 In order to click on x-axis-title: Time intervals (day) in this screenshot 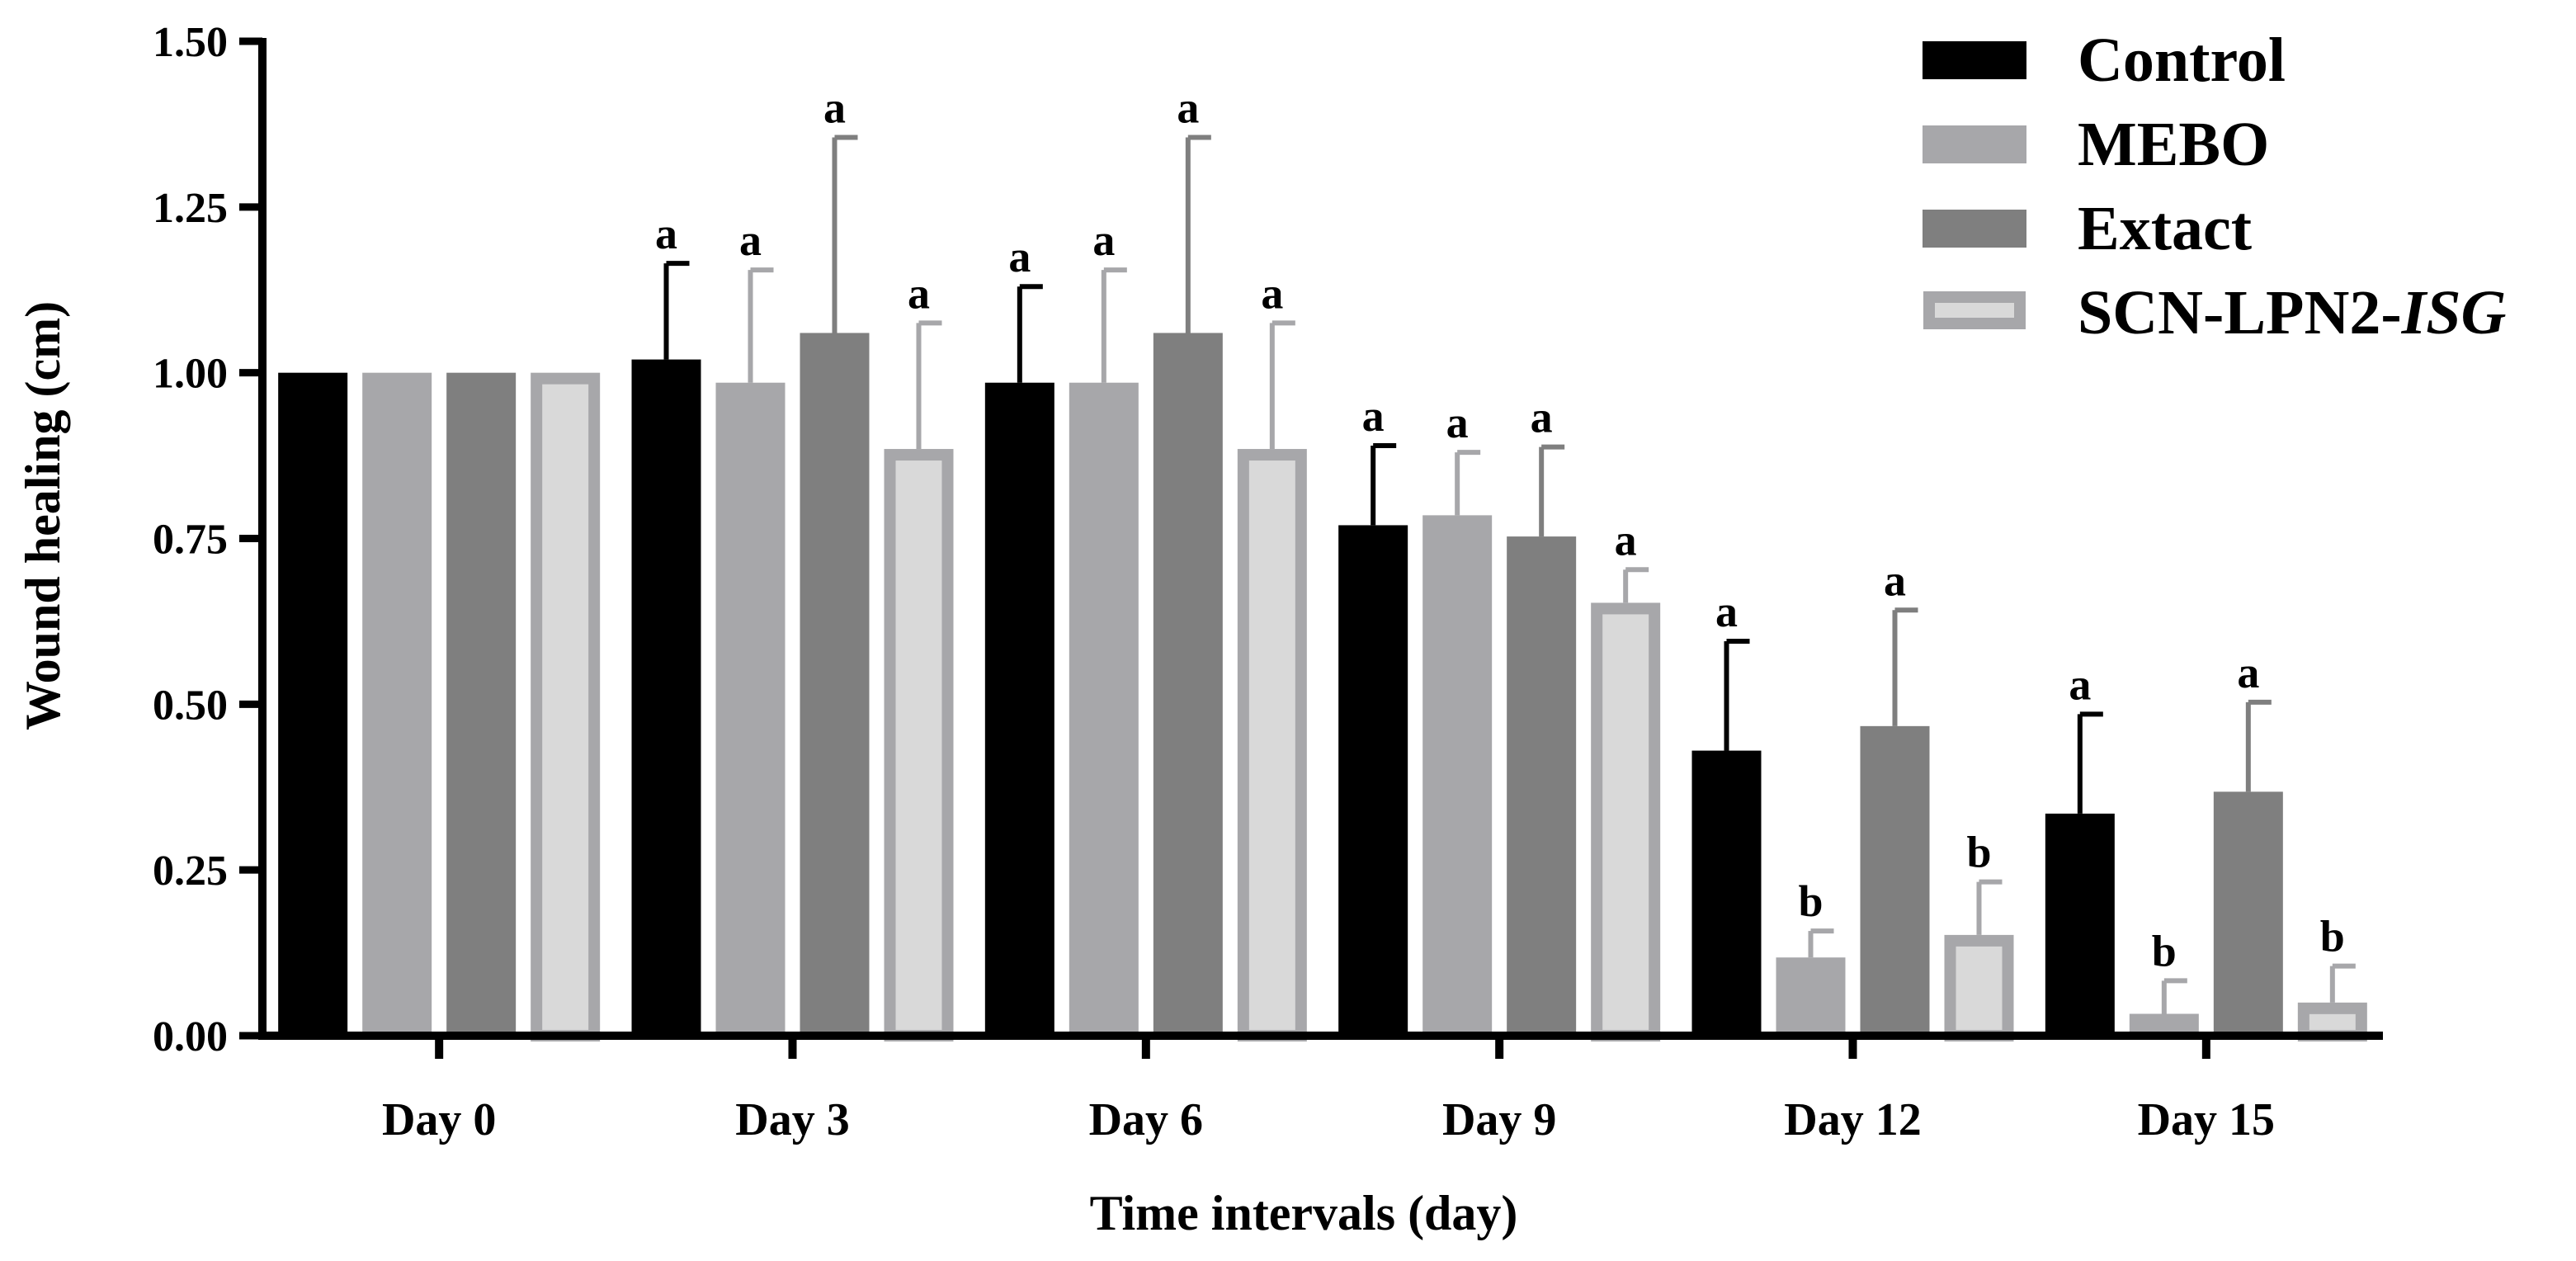, I will do `click(1304, 1213)`.